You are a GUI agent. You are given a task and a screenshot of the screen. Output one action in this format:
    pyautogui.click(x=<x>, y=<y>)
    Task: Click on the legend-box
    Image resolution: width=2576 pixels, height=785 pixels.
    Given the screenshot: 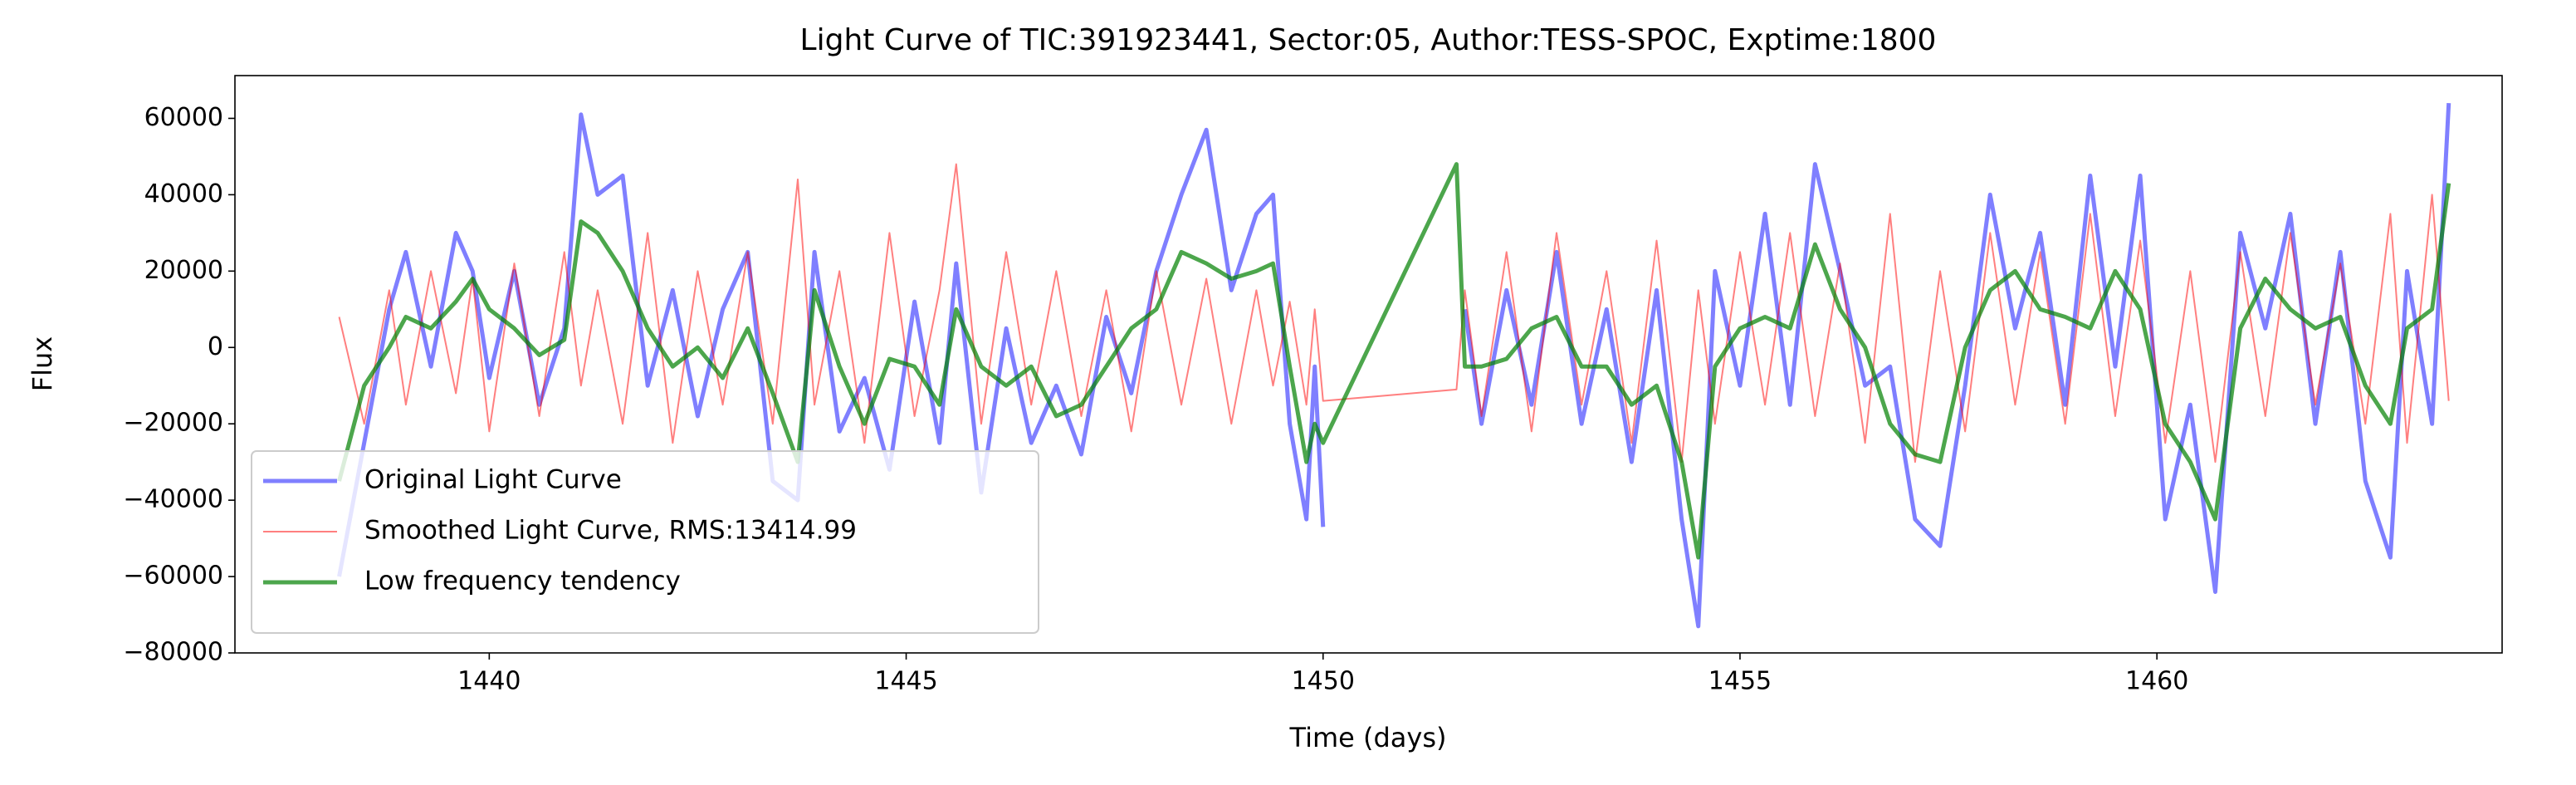 What is the action you would take?
    pyautogui.click(x=645, y=542)
    